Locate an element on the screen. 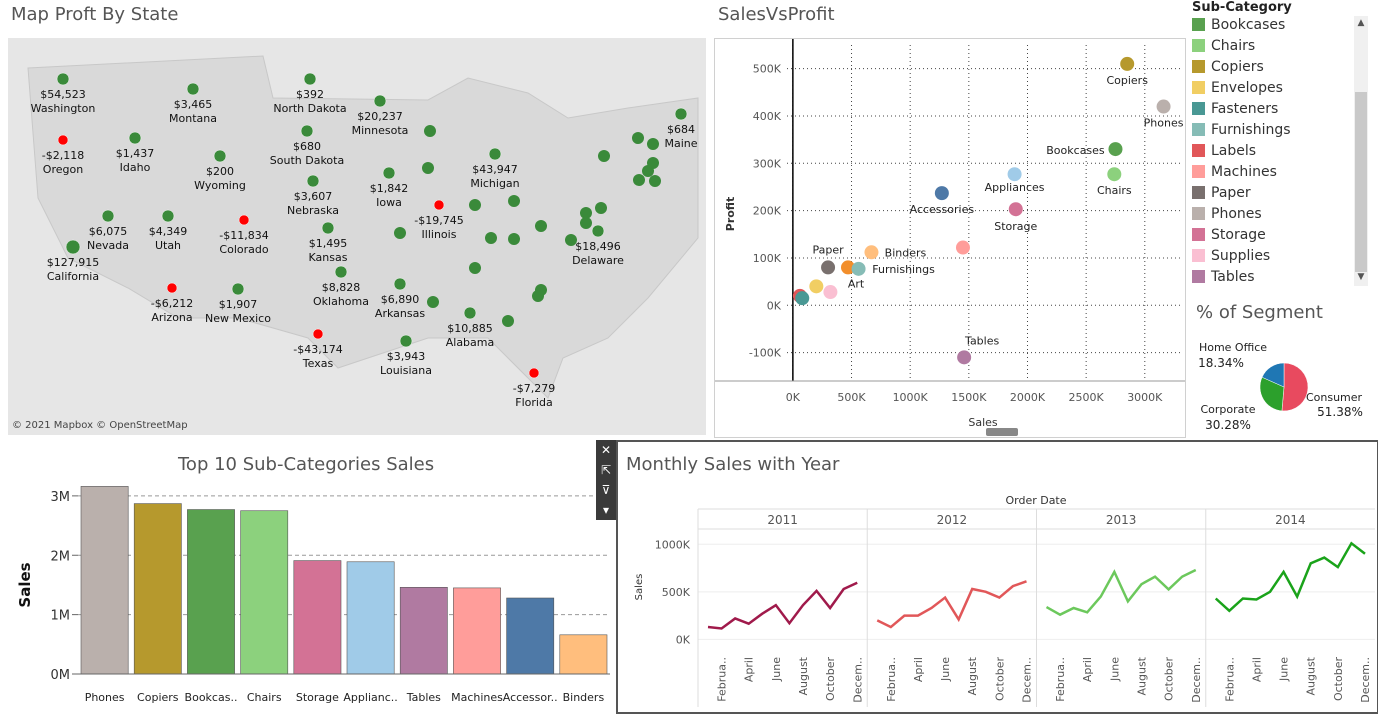  legend-item: Machines is located at coordinates (1272, 171).